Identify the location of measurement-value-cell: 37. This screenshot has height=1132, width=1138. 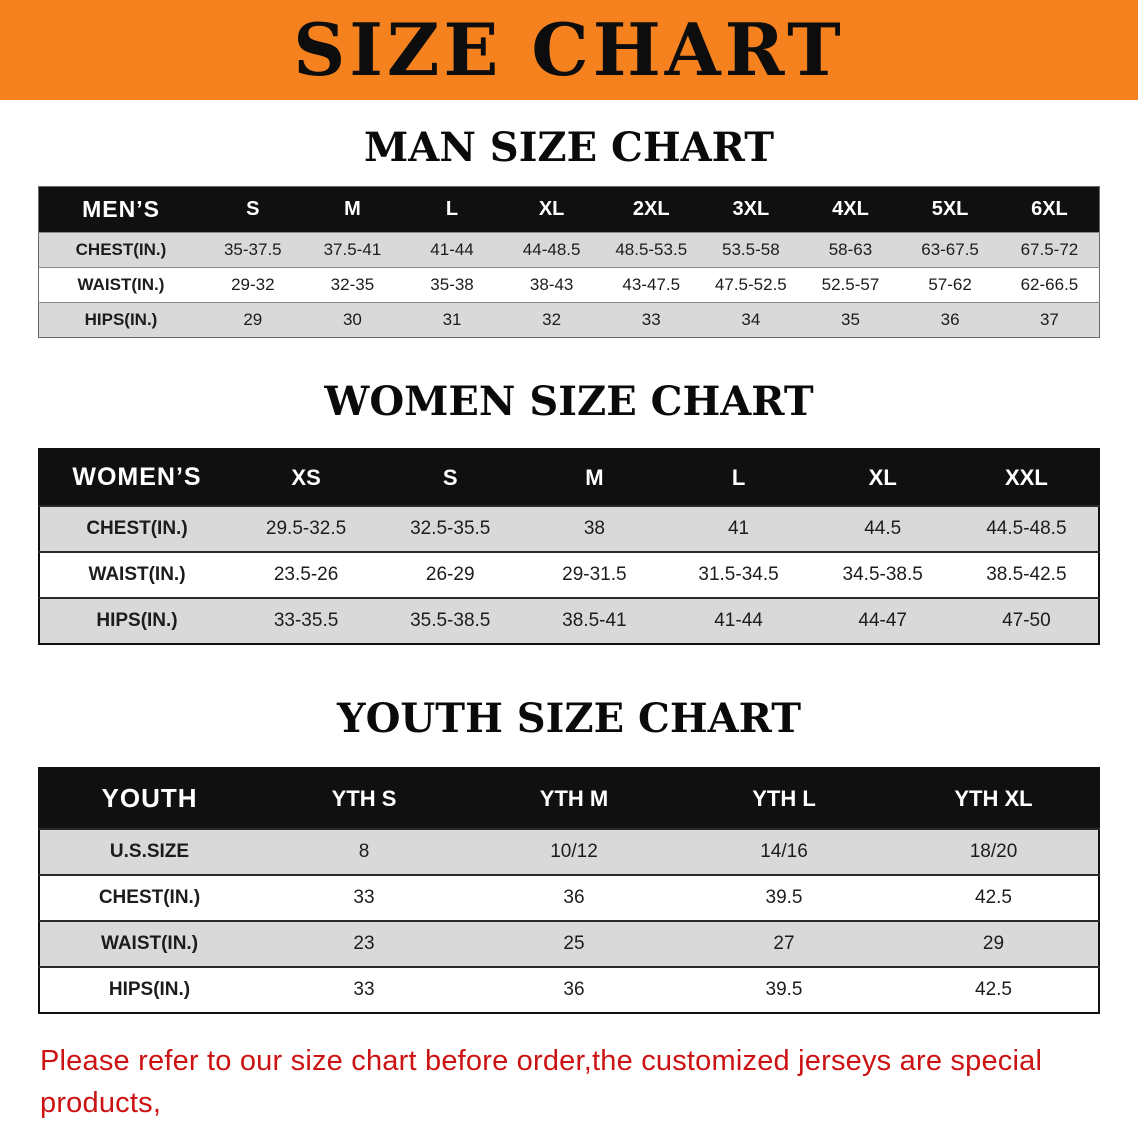
(1049, 320).